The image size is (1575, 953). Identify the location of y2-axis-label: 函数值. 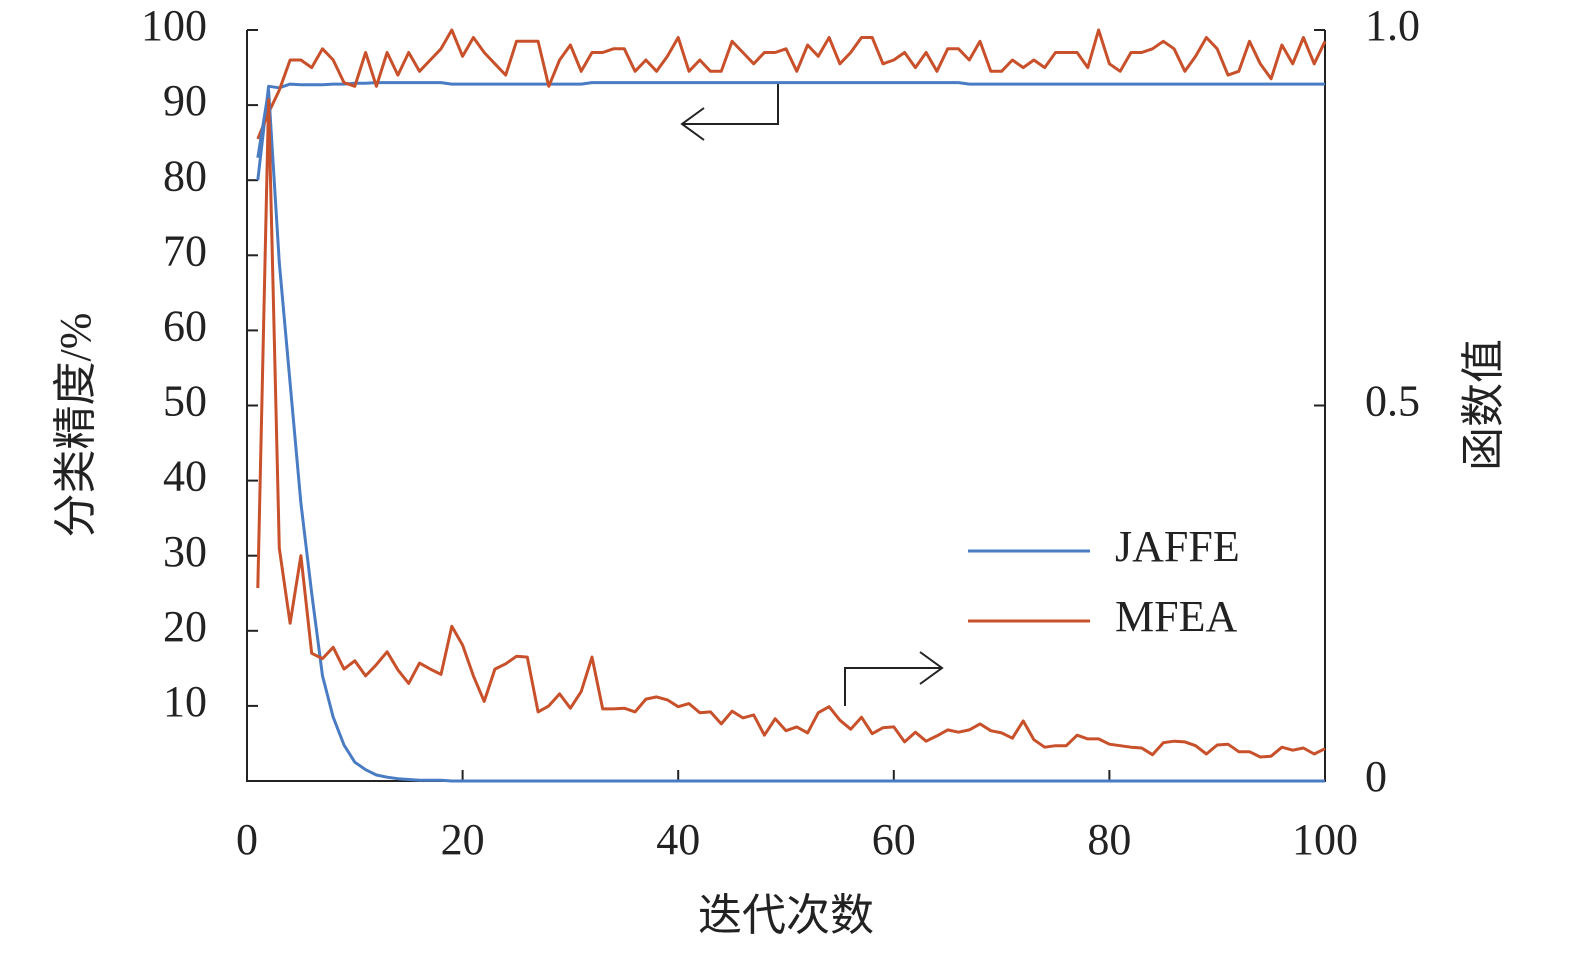
(1483, 405).